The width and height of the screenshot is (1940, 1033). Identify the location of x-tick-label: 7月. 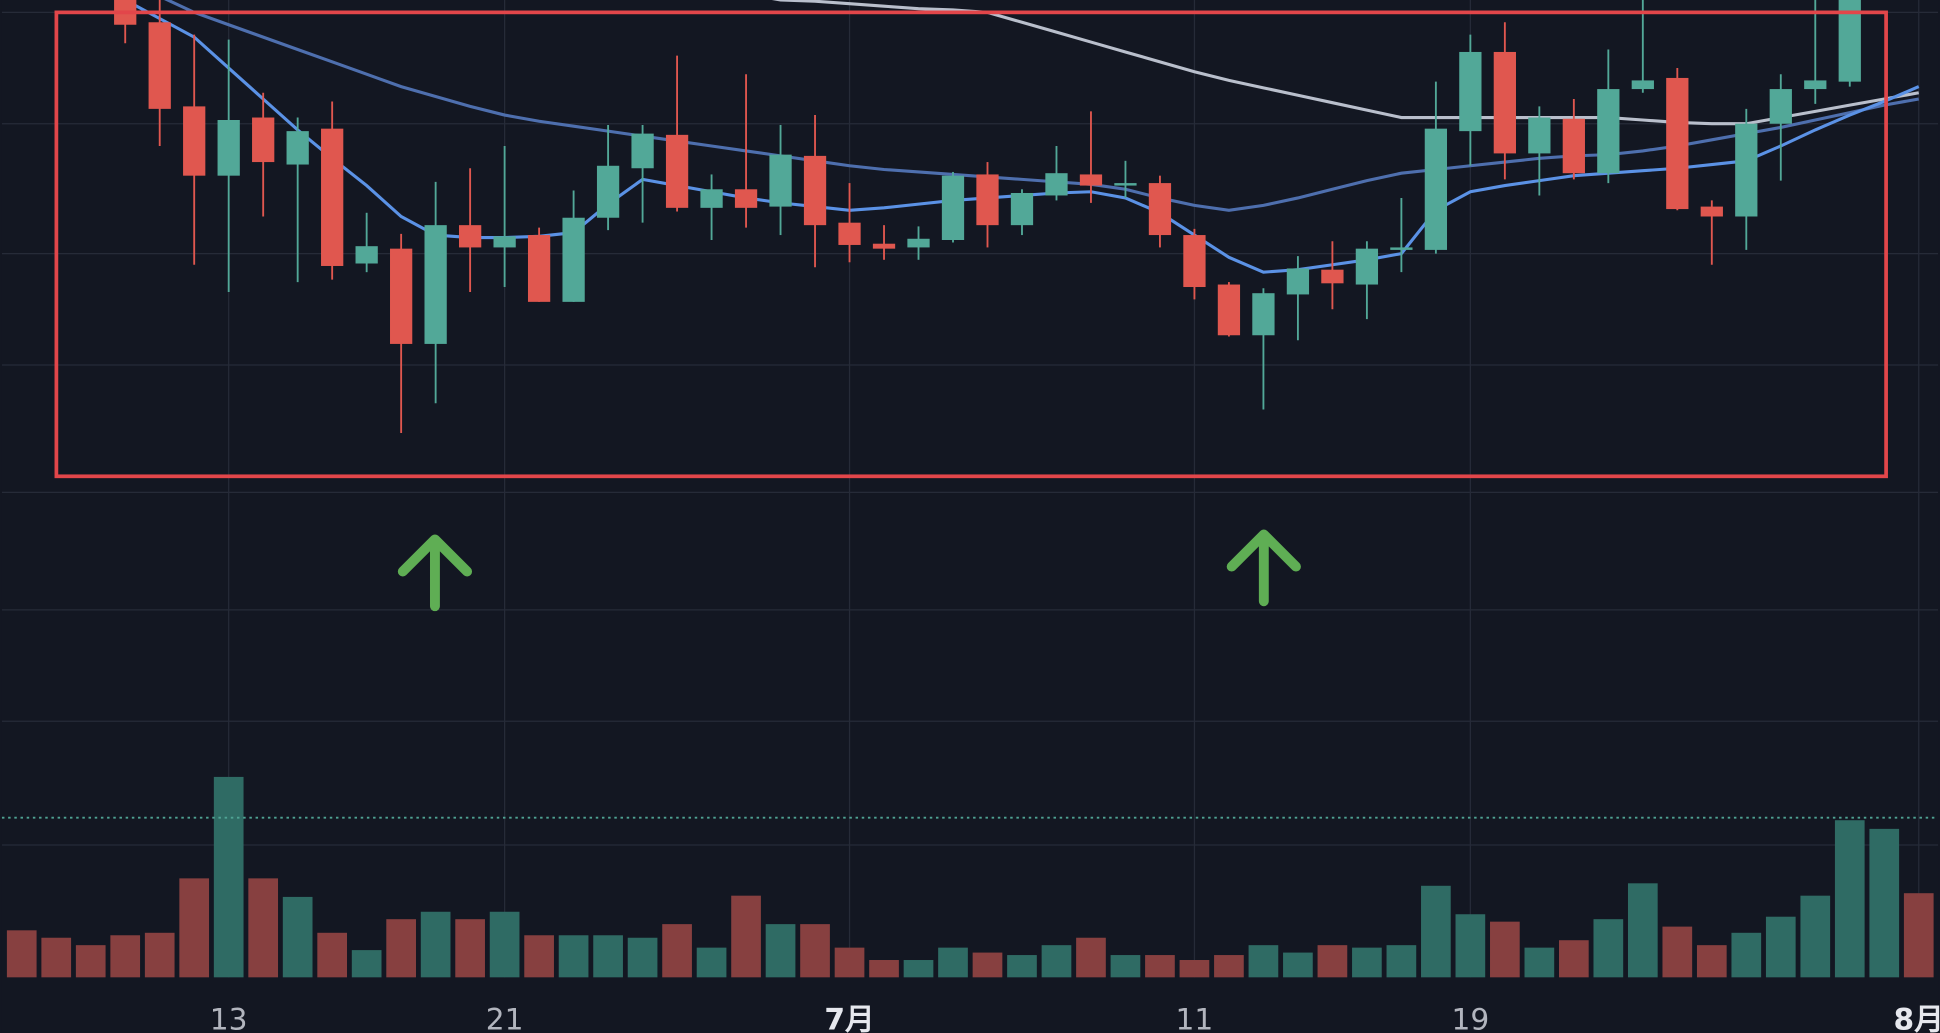
(849, 1017).